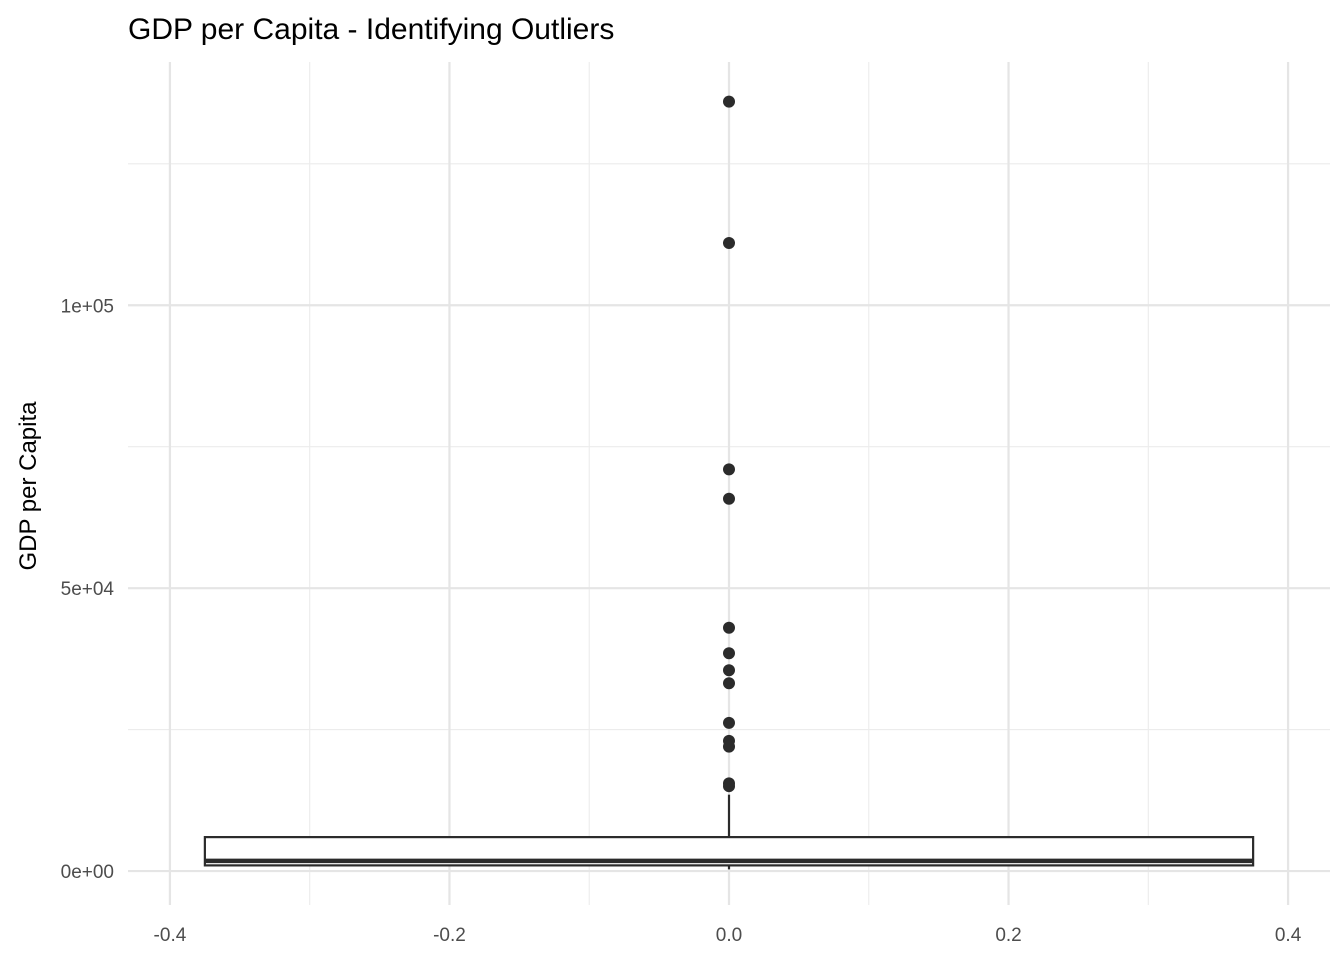 The image size is (1344, 965). Describe the element at coordinates (170, 935) in the screenshot. I see `x-tick-label: -0.4` at that location.